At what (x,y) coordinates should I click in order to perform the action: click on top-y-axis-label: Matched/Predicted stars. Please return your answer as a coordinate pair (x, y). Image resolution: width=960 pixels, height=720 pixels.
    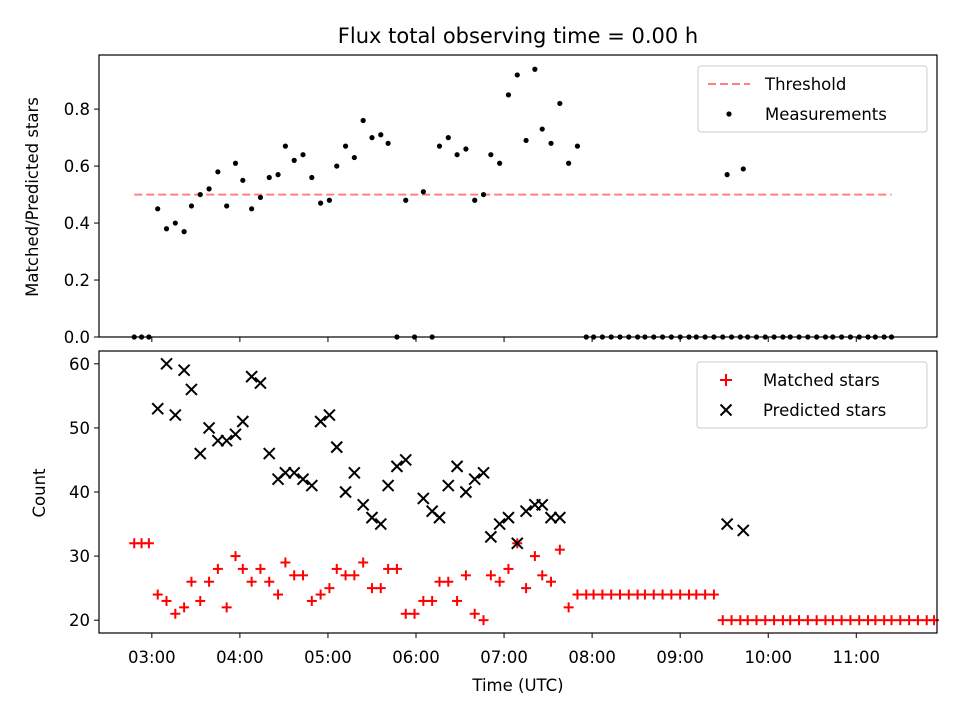
    Looking at the image, I should click on (32, 197).